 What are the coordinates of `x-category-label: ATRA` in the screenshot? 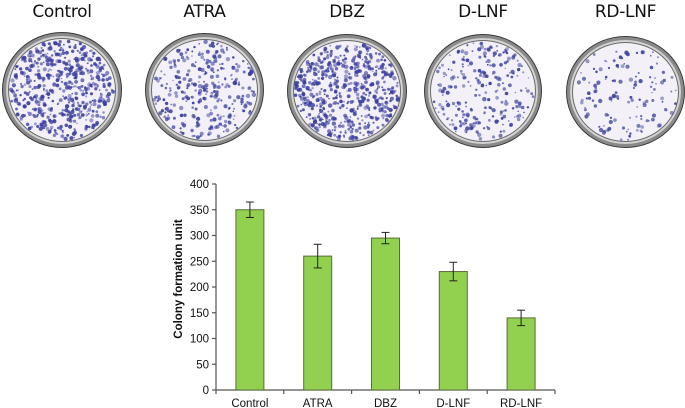 It's located at (318, 403).